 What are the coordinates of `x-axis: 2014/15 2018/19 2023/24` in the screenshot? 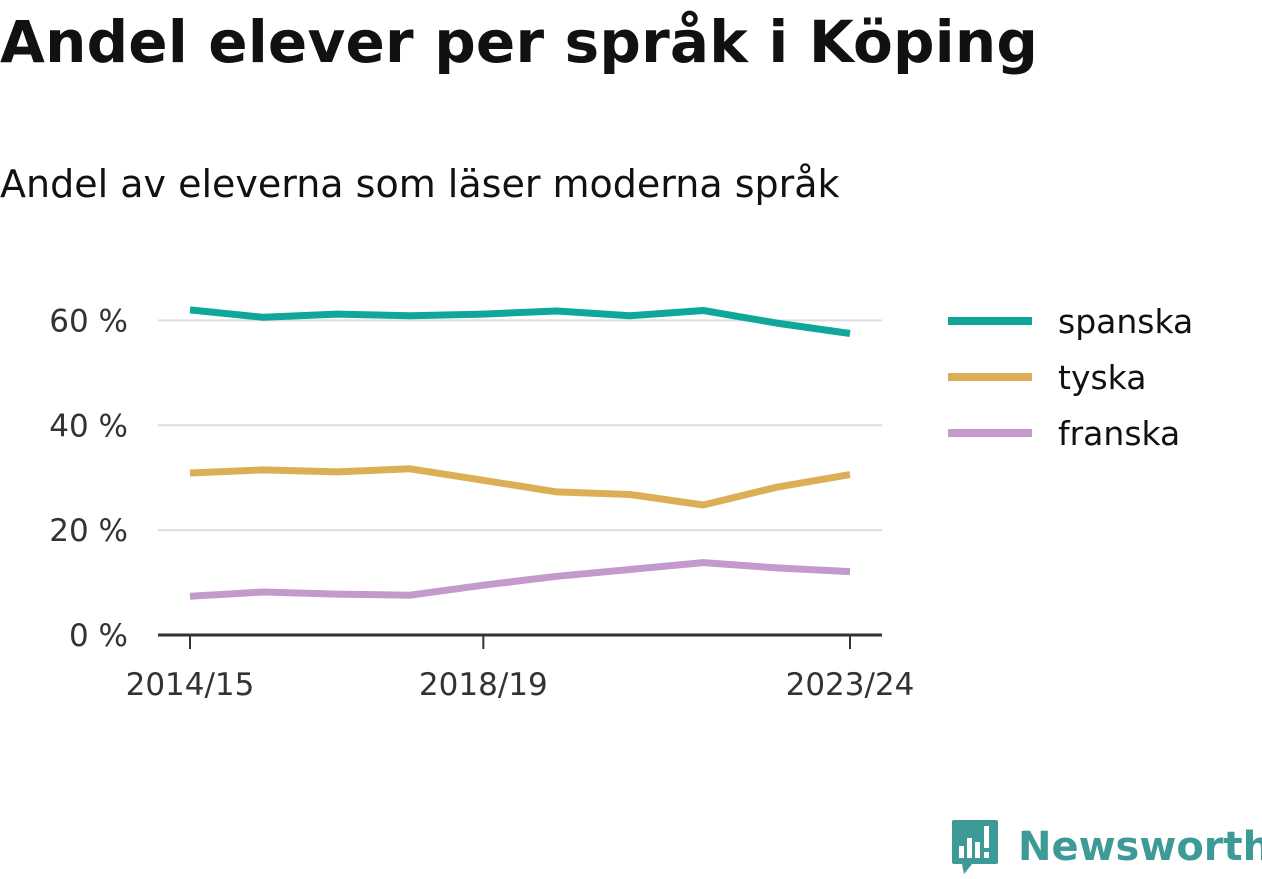 It's located at (520, 668).